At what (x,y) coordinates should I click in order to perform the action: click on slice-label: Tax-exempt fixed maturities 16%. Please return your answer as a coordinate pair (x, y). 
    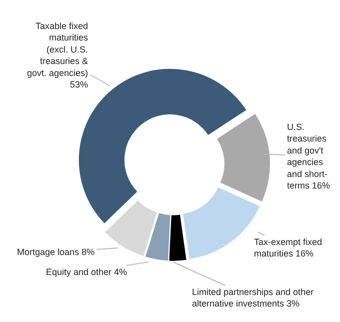
    Looking at the image, I should click on (288, 248).